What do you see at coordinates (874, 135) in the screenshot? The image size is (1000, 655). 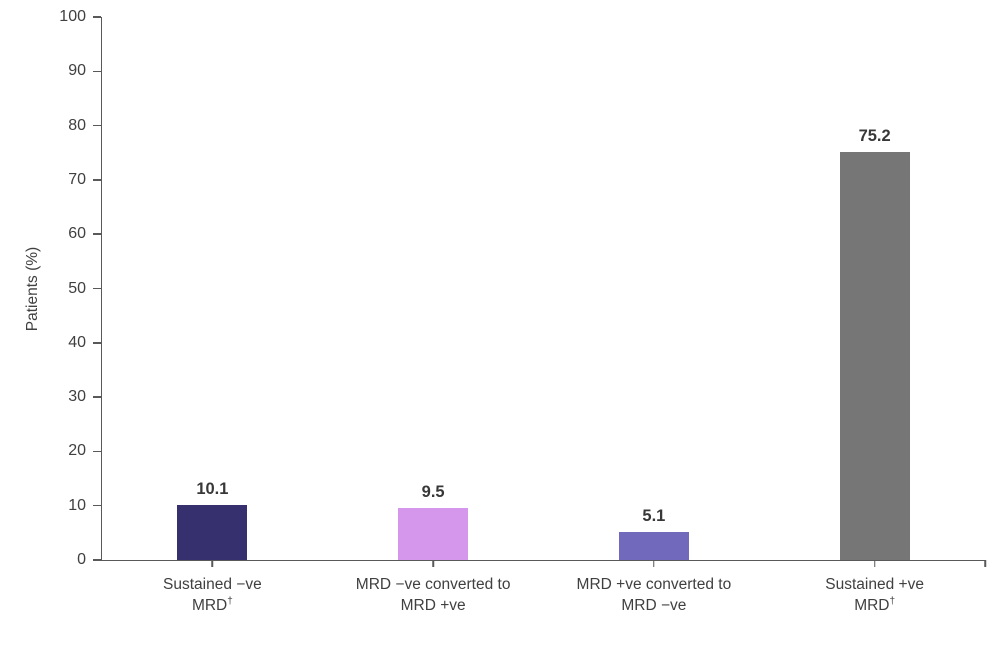 I see `bar-value-label: 75.2` at bounding box center [874, 135].